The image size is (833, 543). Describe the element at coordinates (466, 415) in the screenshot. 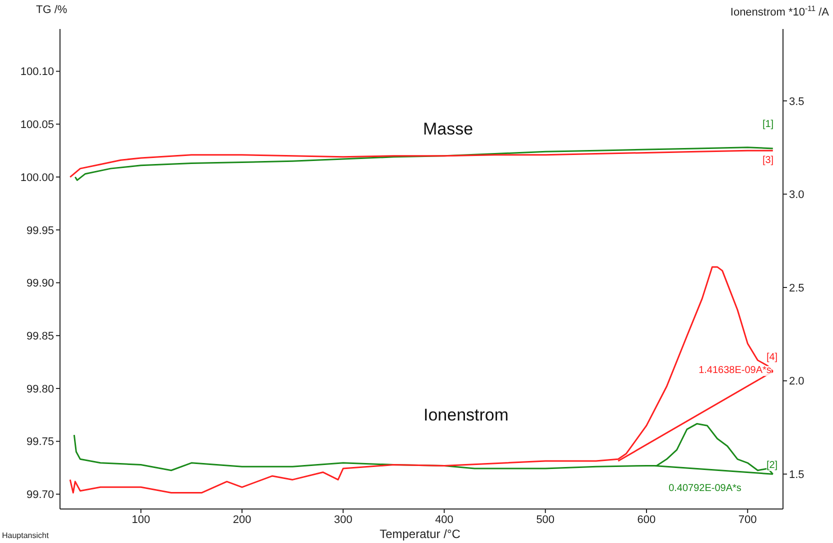

I see `annotation: Ionenstrom` at that location.